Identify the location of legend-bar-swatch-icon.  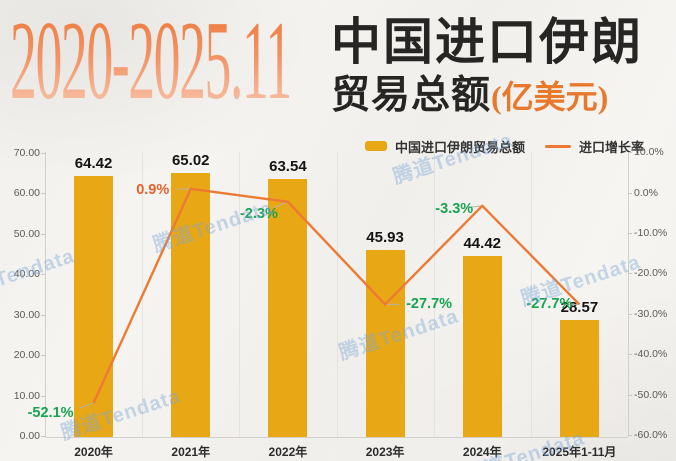
(376, 146).